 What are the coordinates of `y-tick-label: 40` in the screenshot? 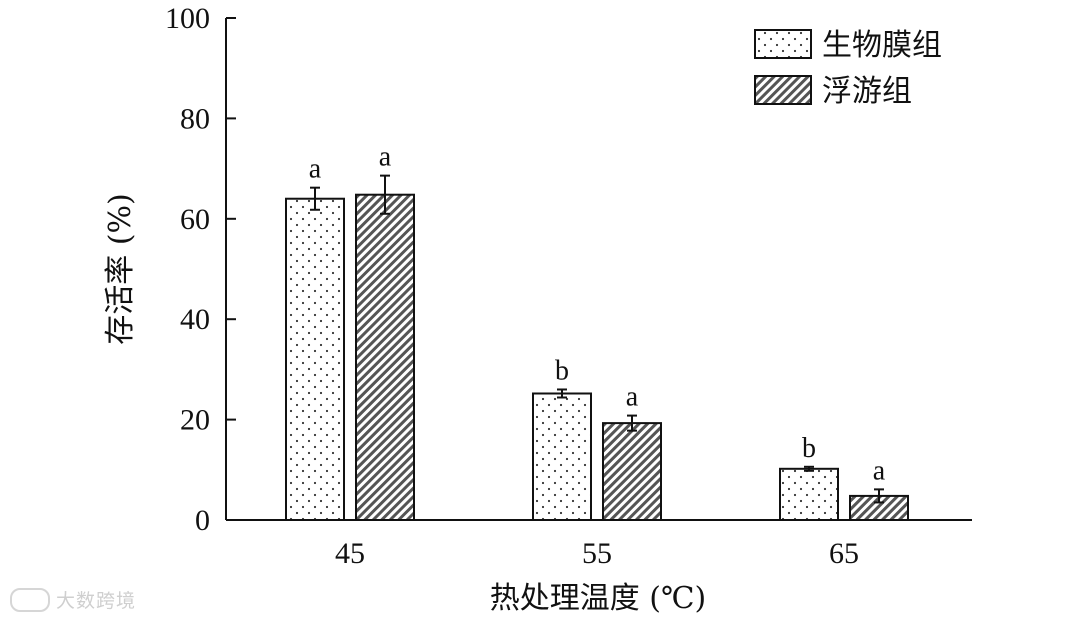 It's located at (195, 319).